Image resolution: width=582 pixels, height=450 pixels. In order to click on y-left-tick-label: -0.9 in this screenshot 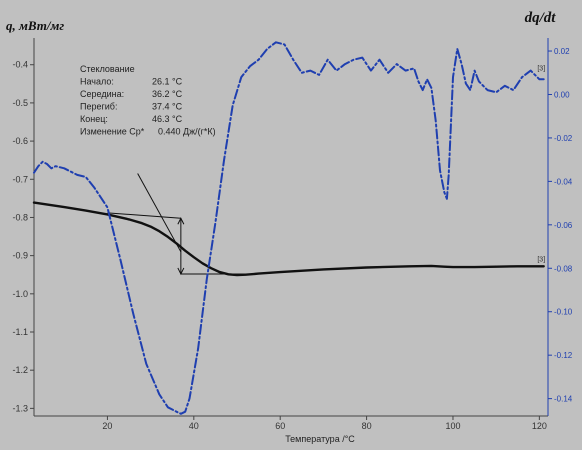, I will do `click(20, 256)`.